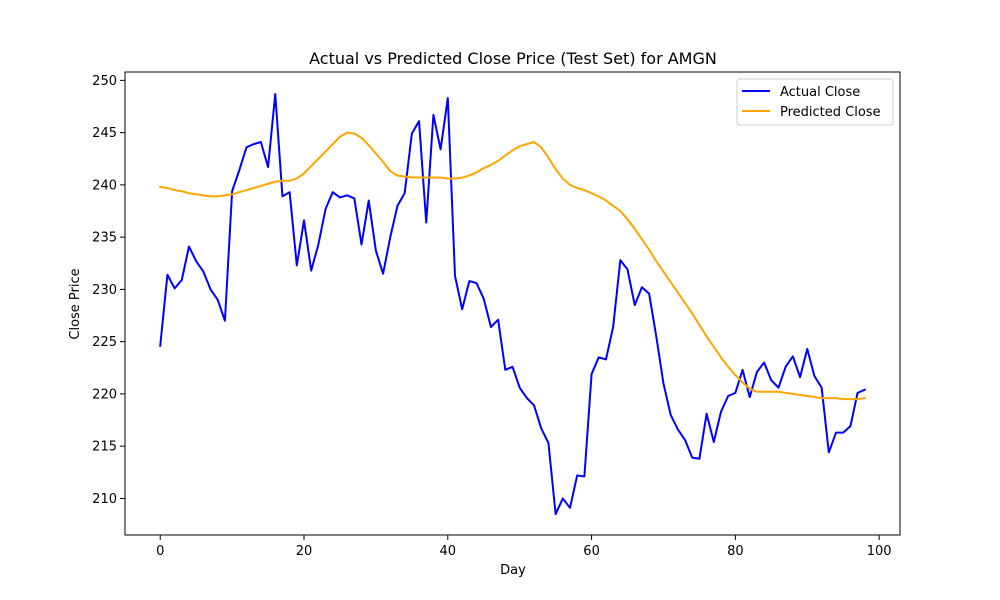 This screenshot has height=600, width=1000. I want to click on legend-label-1: Actual Close, so click(820, 92).